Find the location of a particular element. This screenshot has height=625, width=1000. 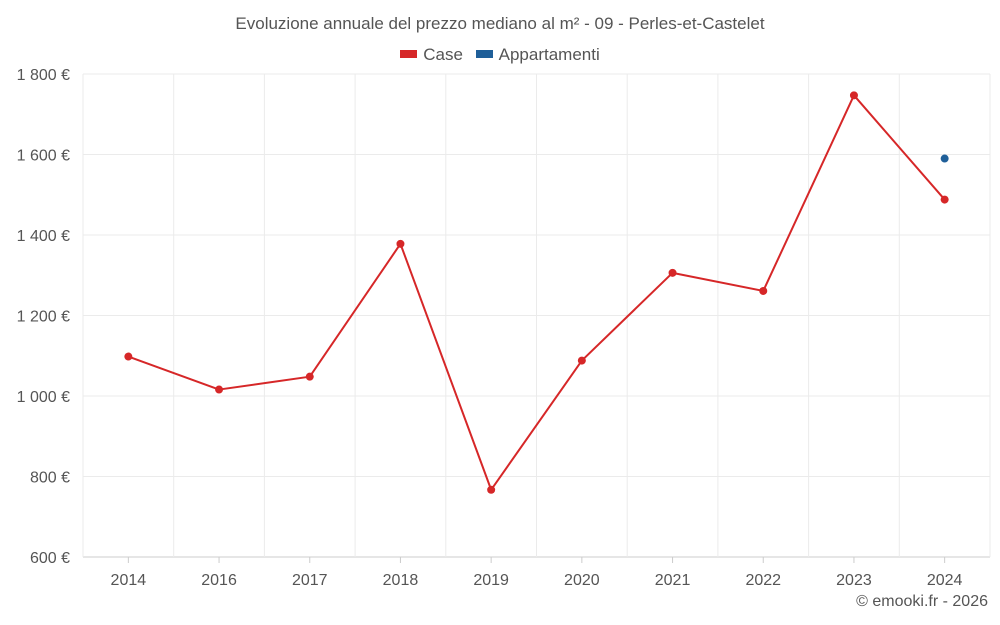

credit-text: © emooki.fr - 2026 is located at coordinates (922, 601).